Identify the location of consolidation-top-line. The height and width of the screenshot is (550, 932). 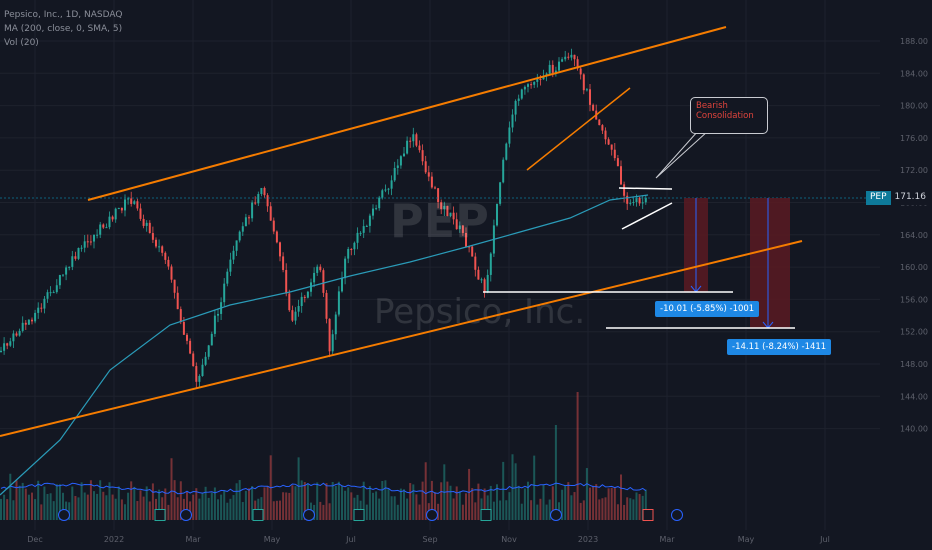
(645, 188).